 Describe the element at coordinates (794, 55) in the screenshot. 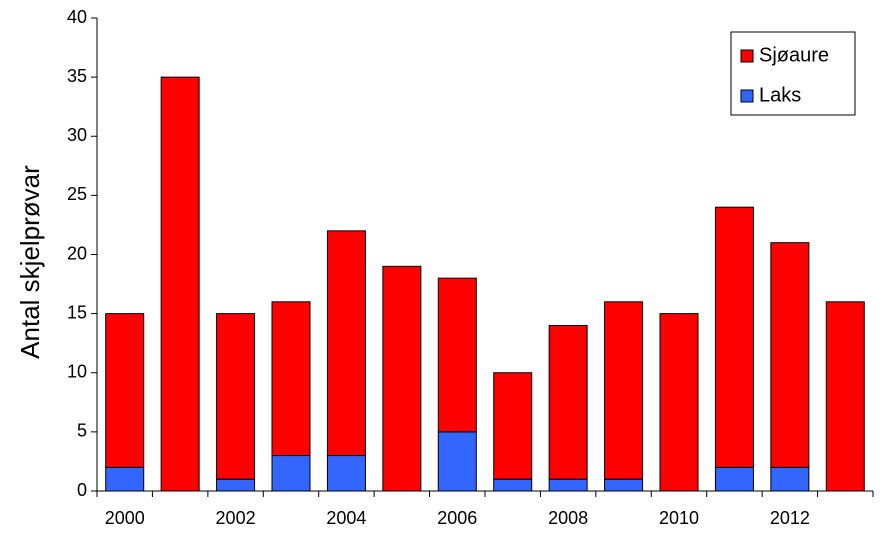

I see `legend-label: Sjøaure` at that location.